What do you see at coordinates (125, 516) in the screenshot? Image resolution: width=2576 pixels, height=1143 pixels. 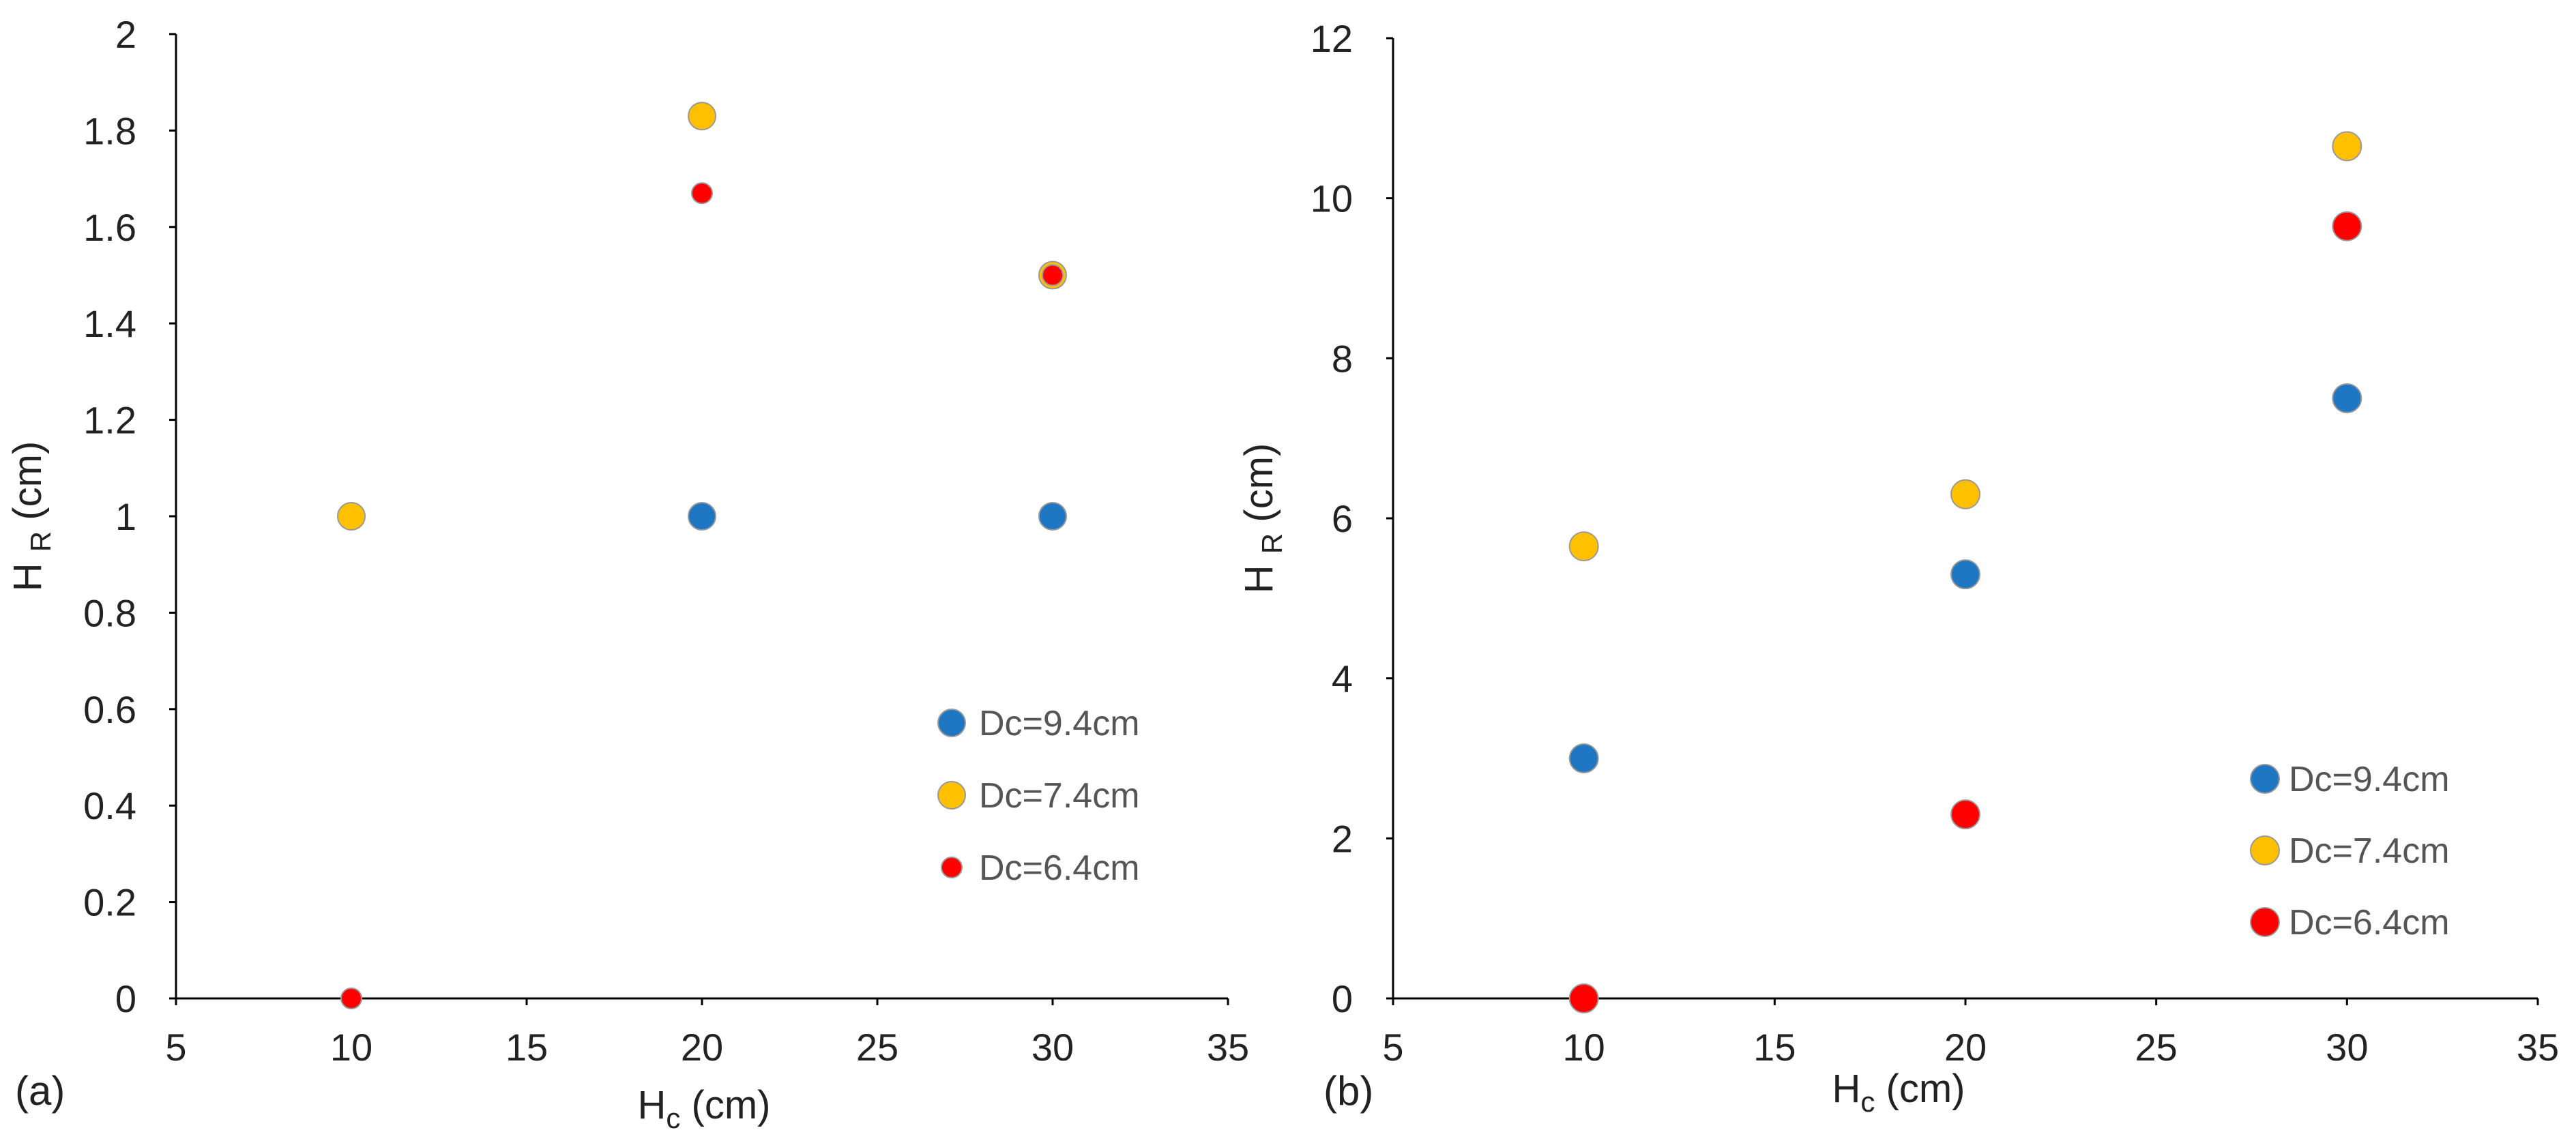 I see `y-tick-label: 1` at bounding box center [125, 516].